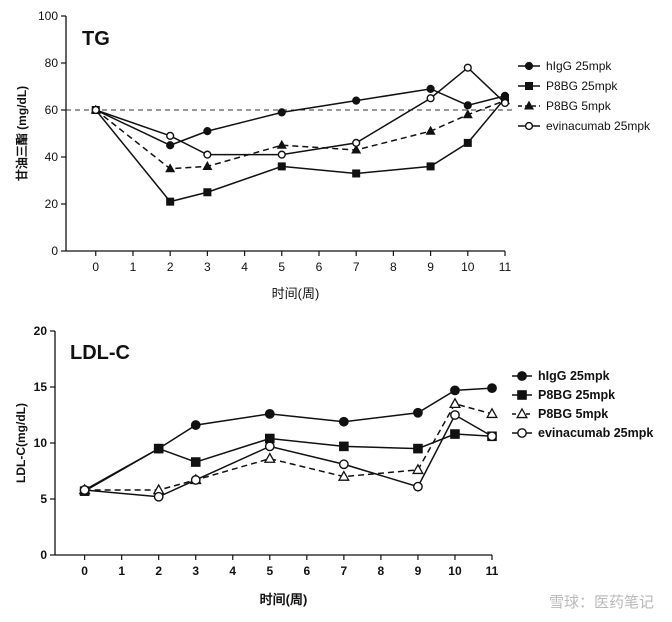  What do you see at coordinates (52, 110) in the screenshot?
I see `y-tick-label: 60` at bounding box center [52, 110].